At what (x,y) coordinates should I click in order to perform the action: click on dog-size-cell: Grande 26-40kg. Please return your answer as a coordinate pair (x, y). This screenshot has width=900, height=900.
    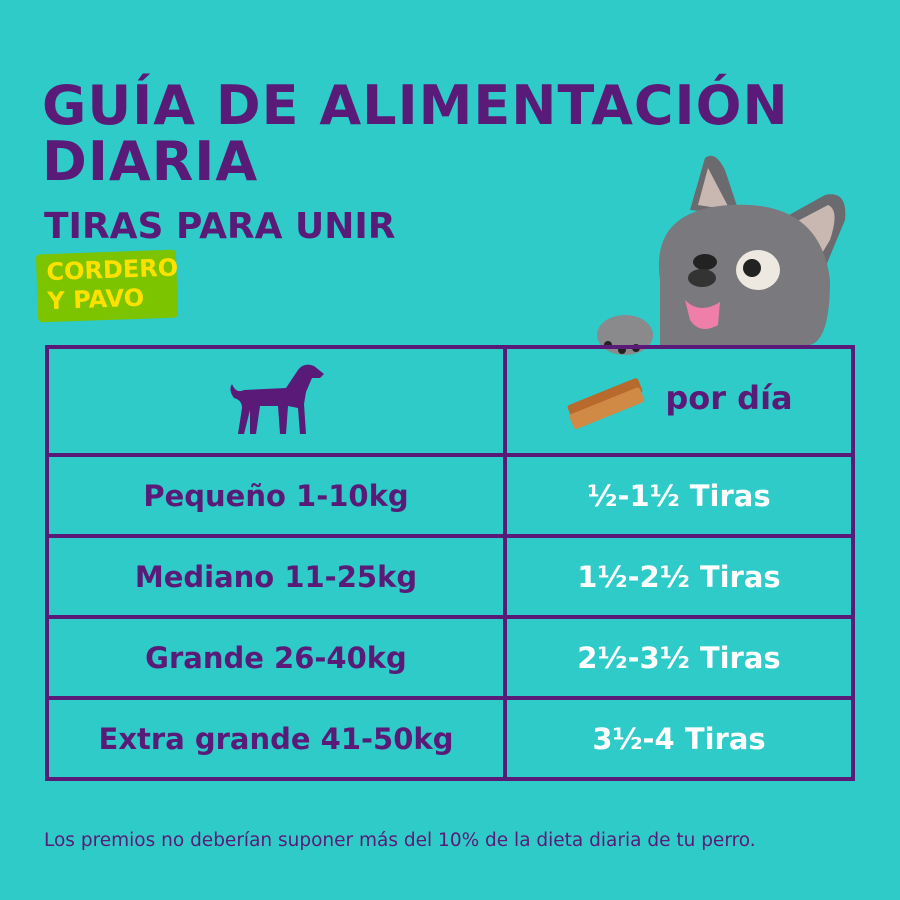
    Looking at the image, I should click on (276, 657).